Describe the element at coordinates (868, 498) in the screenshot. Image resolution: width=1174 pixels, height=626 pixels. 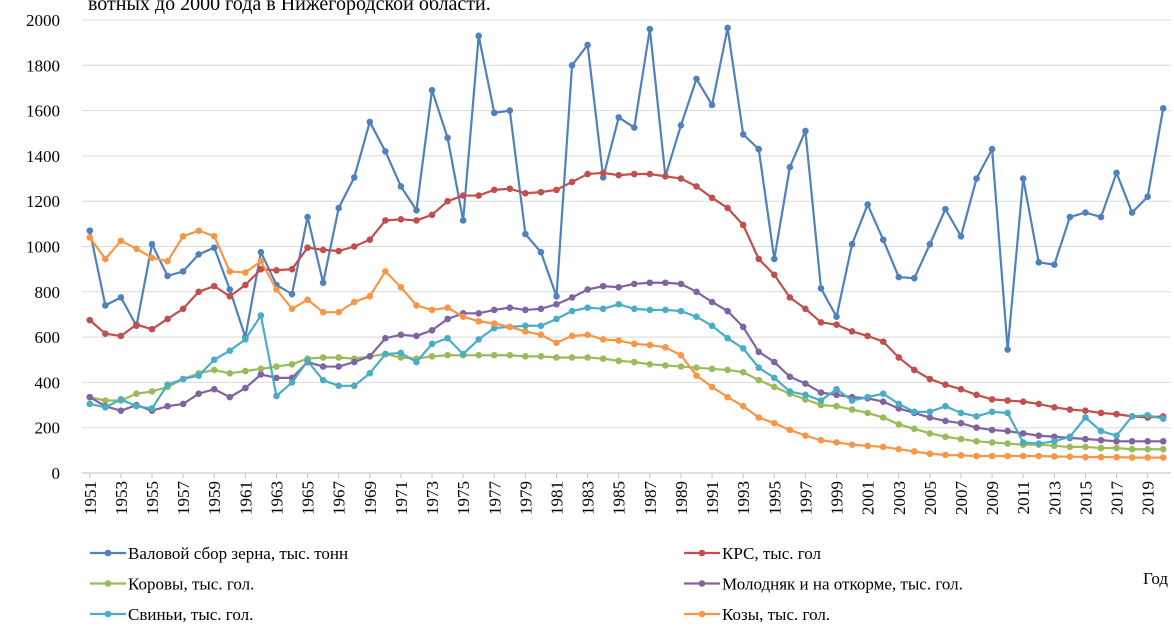
I see `x-tick-label: 2001` at that location.